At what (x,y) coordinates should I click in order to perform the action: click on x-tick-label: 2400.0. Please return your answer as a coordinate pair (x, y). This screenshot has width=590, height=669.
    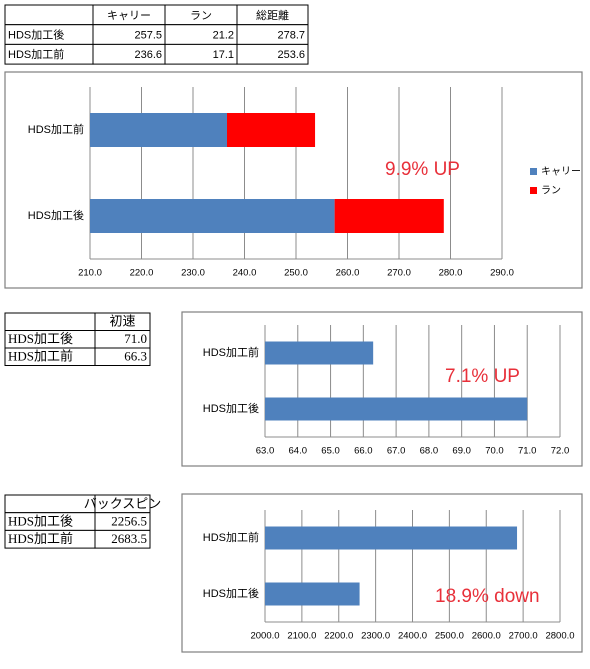
    Looking at the image, I should click on (412, 636).